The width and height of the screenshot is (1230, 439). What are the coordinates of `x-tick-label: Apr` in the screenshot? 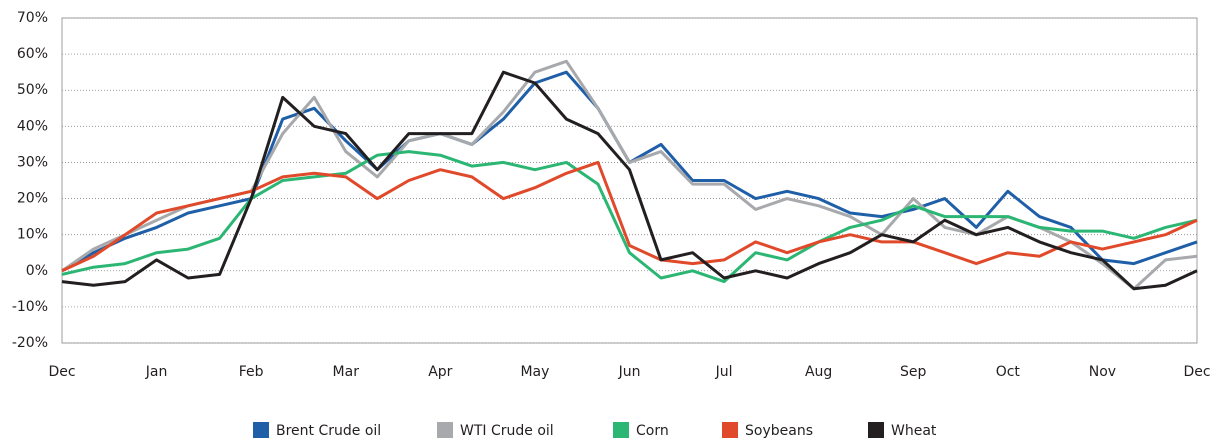 It's located at (440, 372).